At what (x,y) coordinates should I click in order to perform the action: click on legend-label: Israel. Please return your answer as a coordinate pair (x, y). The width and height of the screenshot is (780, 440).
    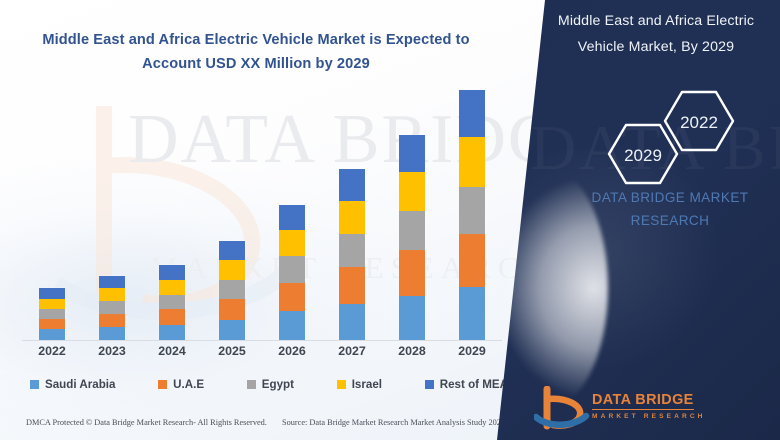
    Looking at the image, I should click on (367, 384).